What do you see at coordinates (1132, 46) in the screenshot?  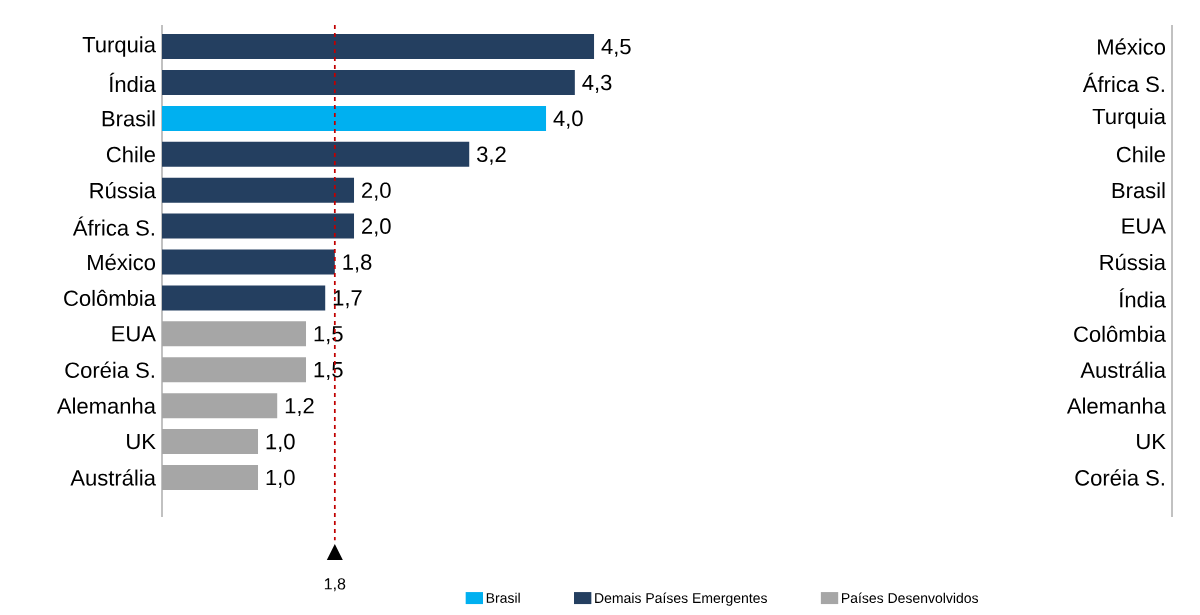 I see `category-label: México` at bounding box center [1132, 46].